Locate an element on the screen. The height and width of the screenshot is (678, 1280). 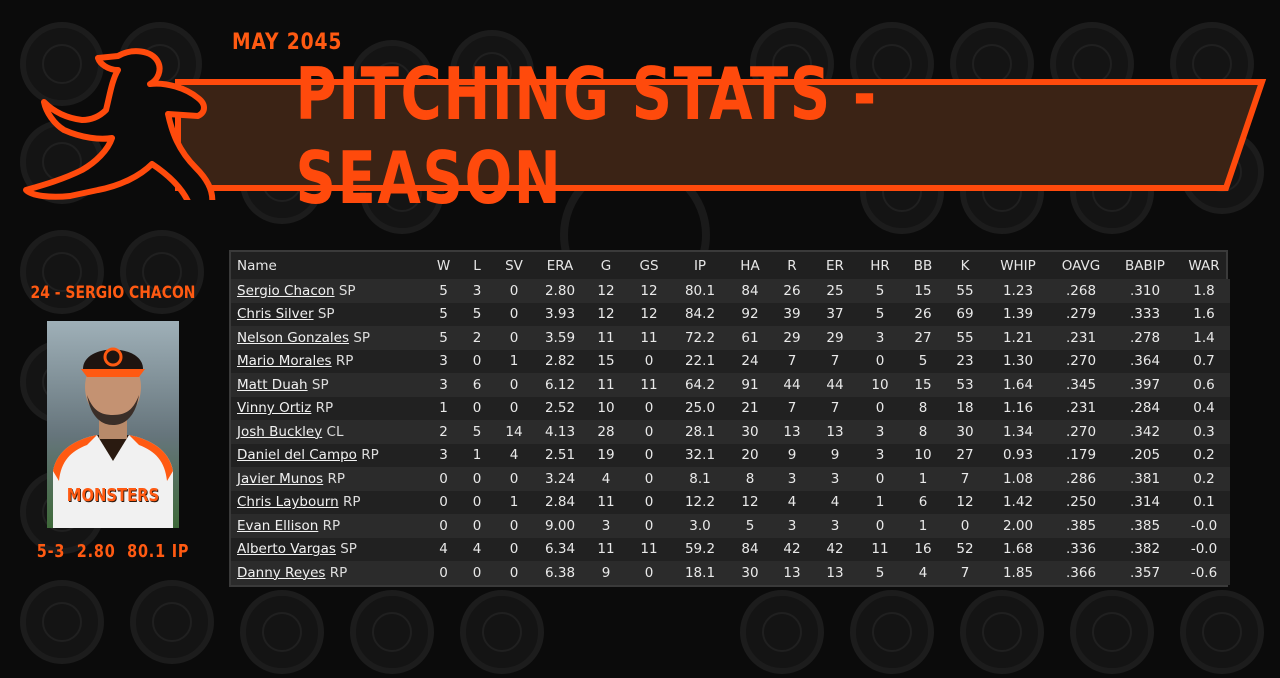
stat-cell-l: 3 is located at coordinates (477, 291).